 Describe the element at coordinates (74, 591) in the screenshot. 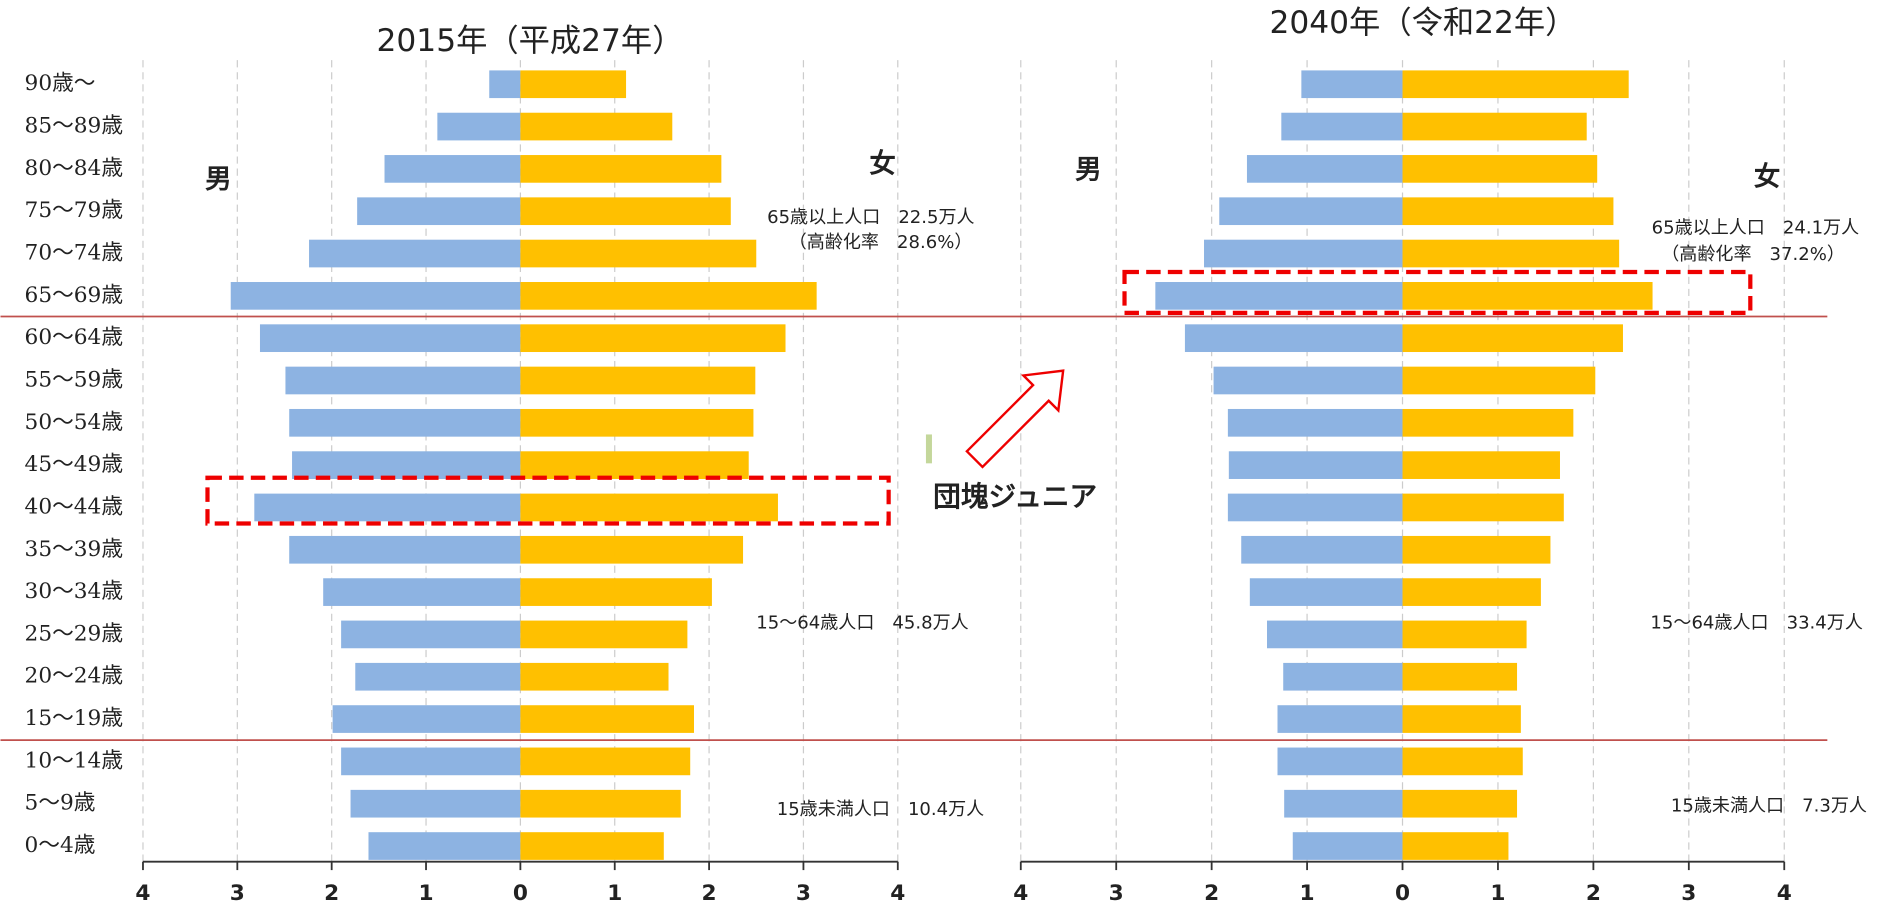

I see `category-label: 30〜34歳` at that location.